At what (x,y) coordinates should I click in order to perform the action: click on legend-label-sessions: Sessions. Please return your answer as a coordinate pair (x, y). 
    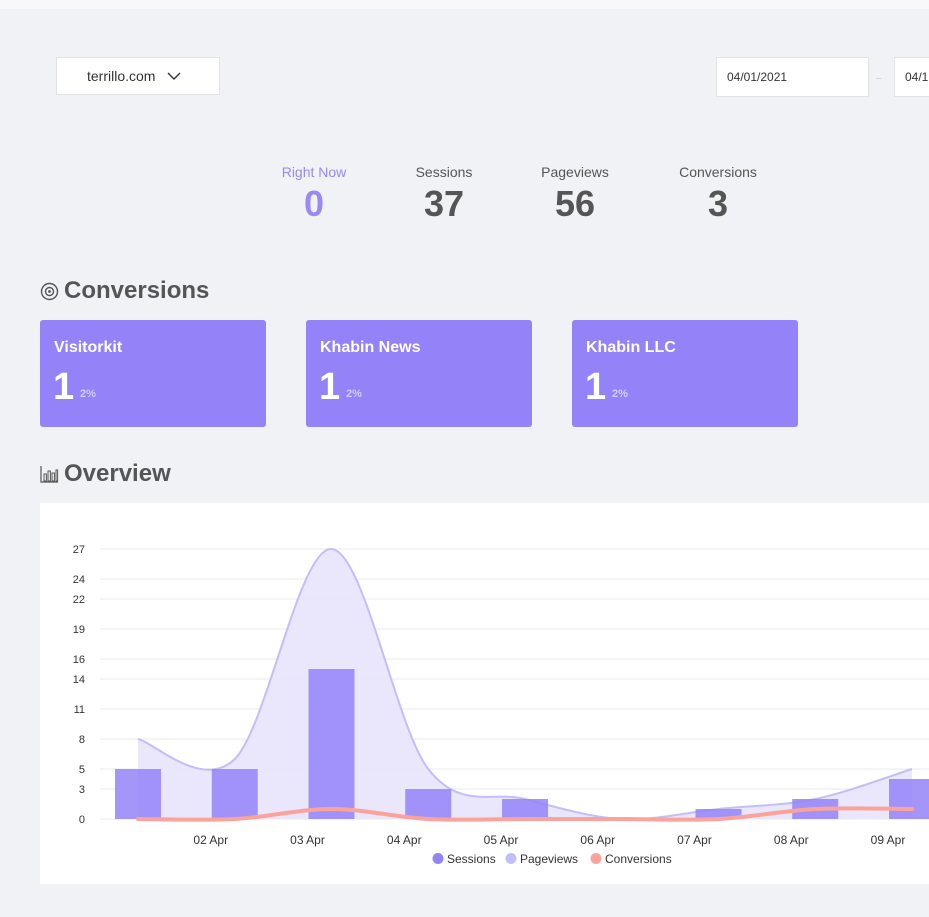
    Looking at the image, I should click on (471, 859).